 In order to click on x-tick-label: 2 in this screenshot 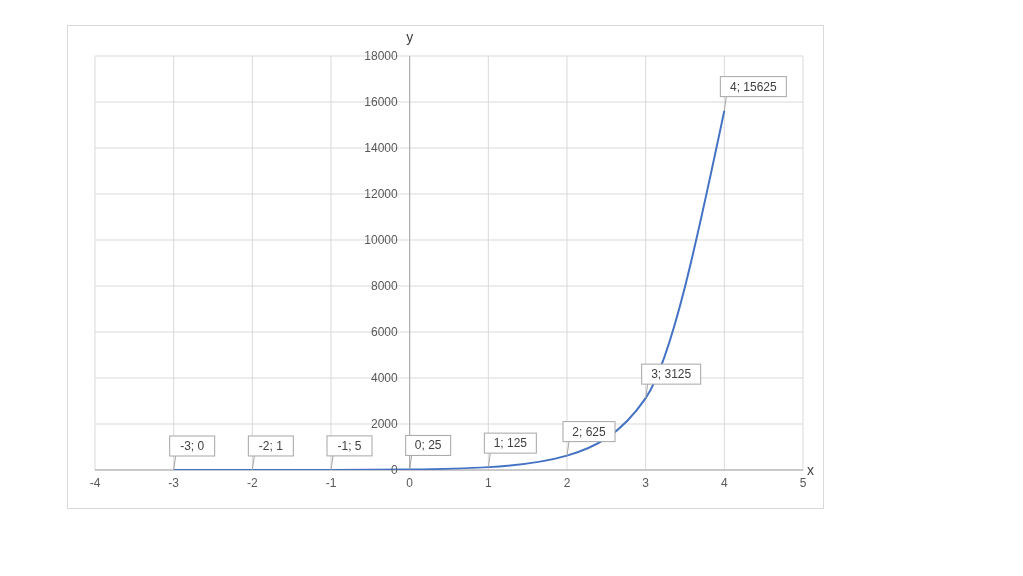, I will do `click(567, 482)`.